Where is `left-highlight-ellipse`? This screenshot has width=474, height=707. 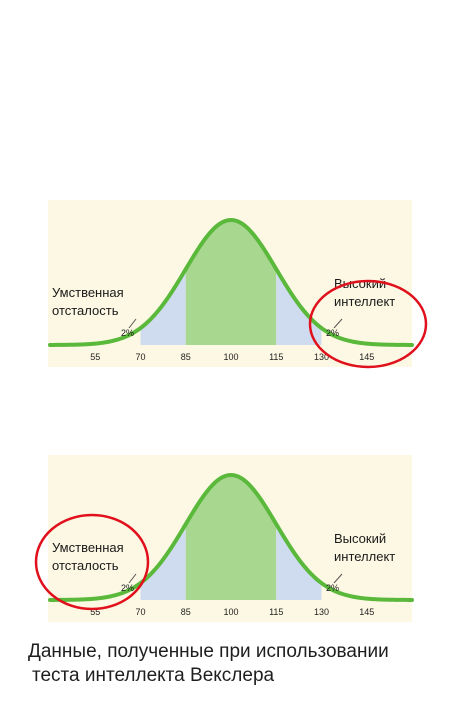 left-highlight-ellipse is located at coordinates (92, 562).